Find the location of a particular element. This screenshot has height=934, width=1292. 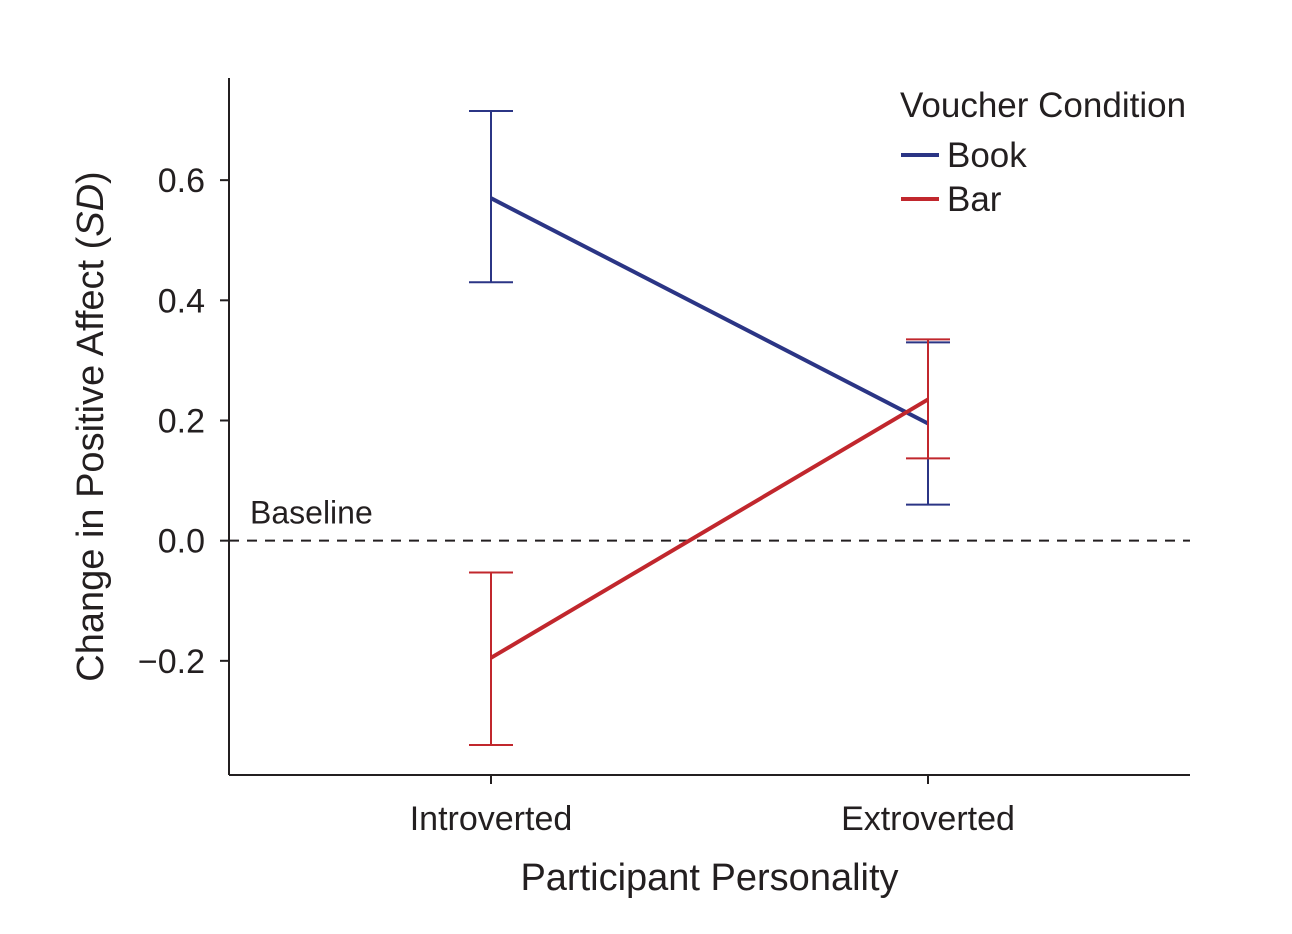

x-axis-title: Participant Personality is located at coordinates (709, 878).